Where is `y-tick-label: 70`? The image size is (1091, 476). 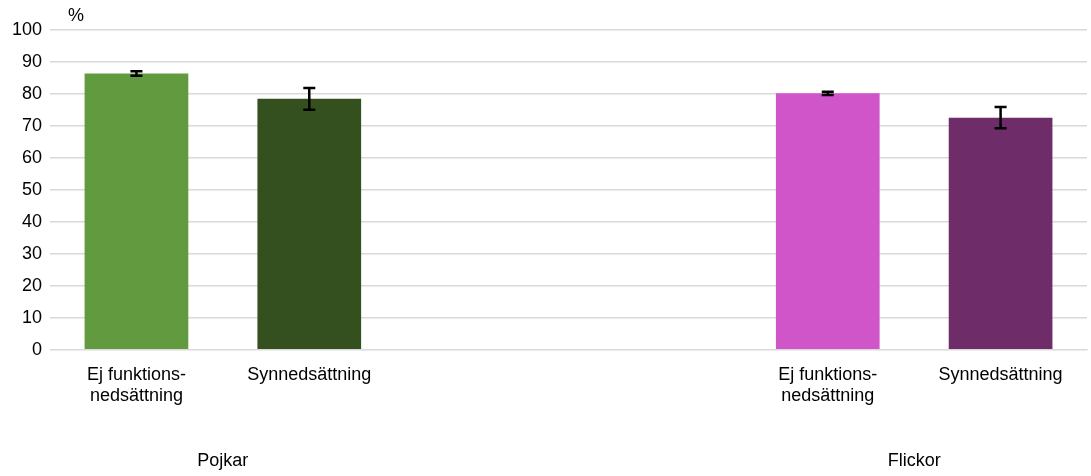 y-tick-label: 70 is located at coordinates (32, 124).